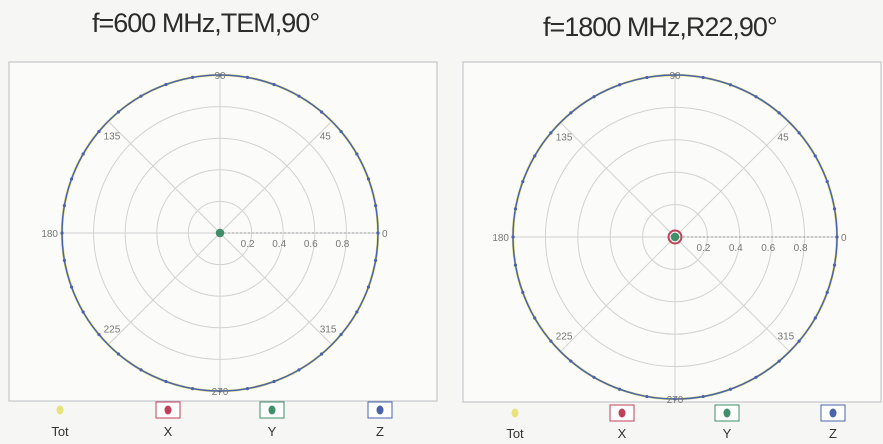 This screenshot has height=444, width=883. What do you see at coordinates (385, 234) in the screenshot?
I see `angle-label: 0` at bounding box center [385, 234].